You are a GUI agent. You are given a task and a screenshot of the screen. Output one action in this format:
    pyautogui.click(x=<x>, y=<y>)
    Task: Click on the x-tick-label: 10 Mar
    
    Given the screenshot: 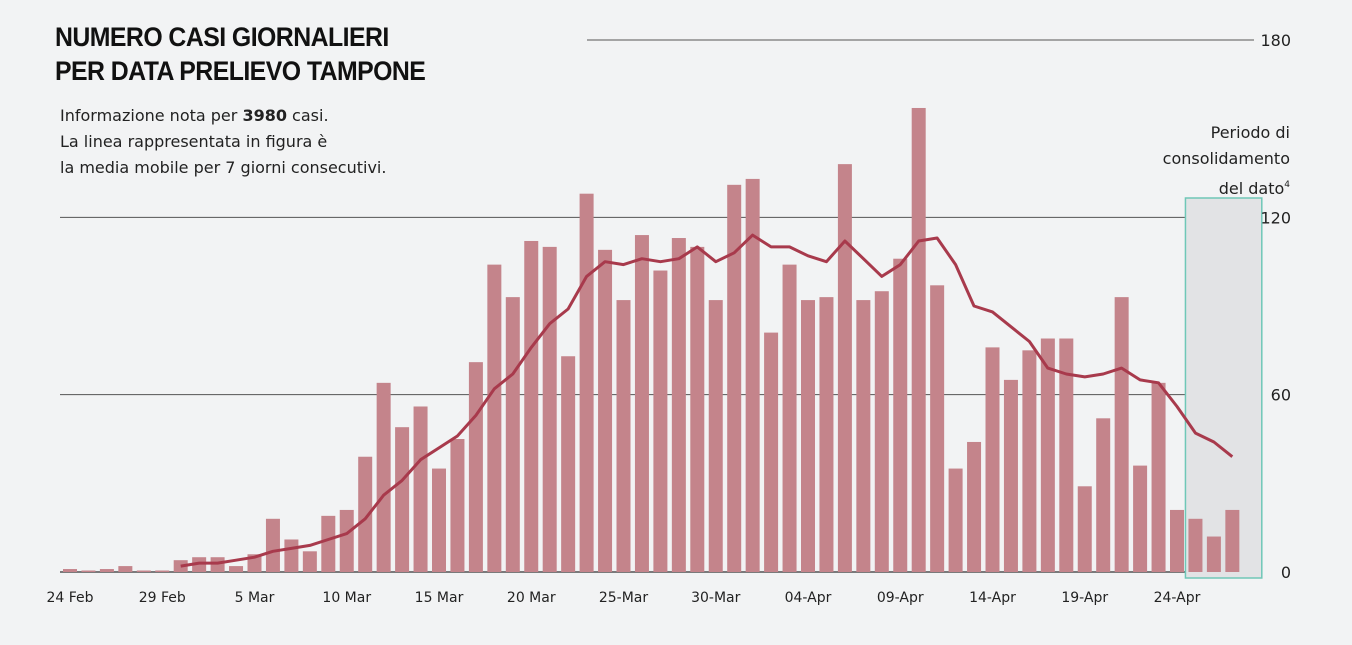 What is the action you would take?
    pyautogui.click(x=346, y=598)
    